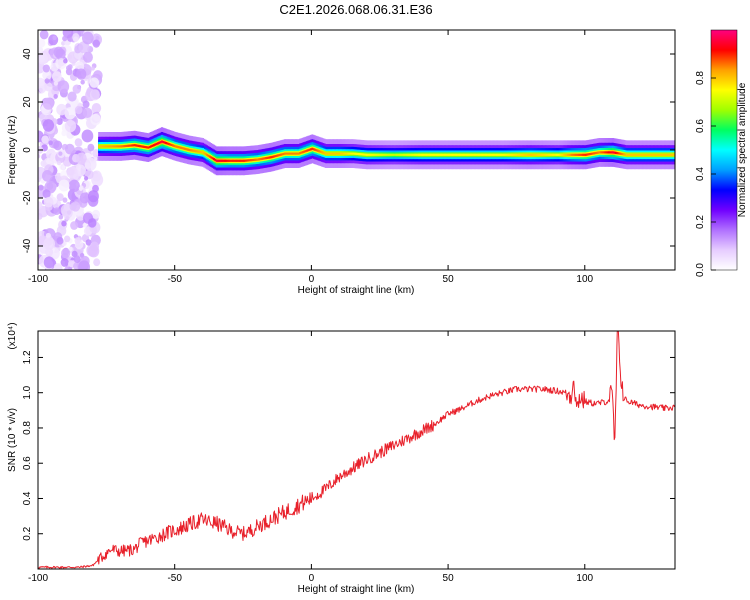 The height and width of the screenshot is (600, 750). Describe the element at coordinates (27, 392) in the screenshot. I see `snr-y-tick-label: 1.0` at that location.